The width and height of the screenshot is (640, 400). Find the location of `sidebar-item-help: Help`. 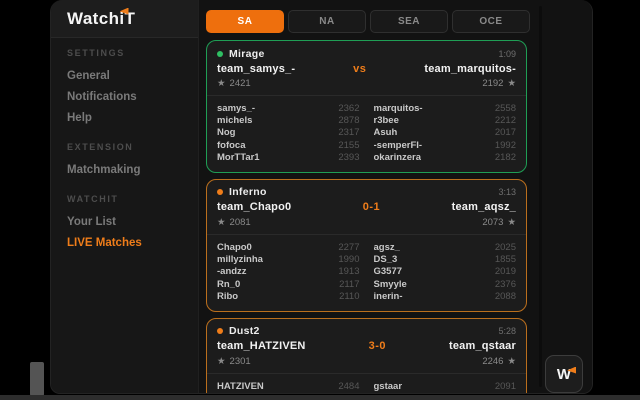

sidebar-item-help: Help is located at coordinates (79, 118).